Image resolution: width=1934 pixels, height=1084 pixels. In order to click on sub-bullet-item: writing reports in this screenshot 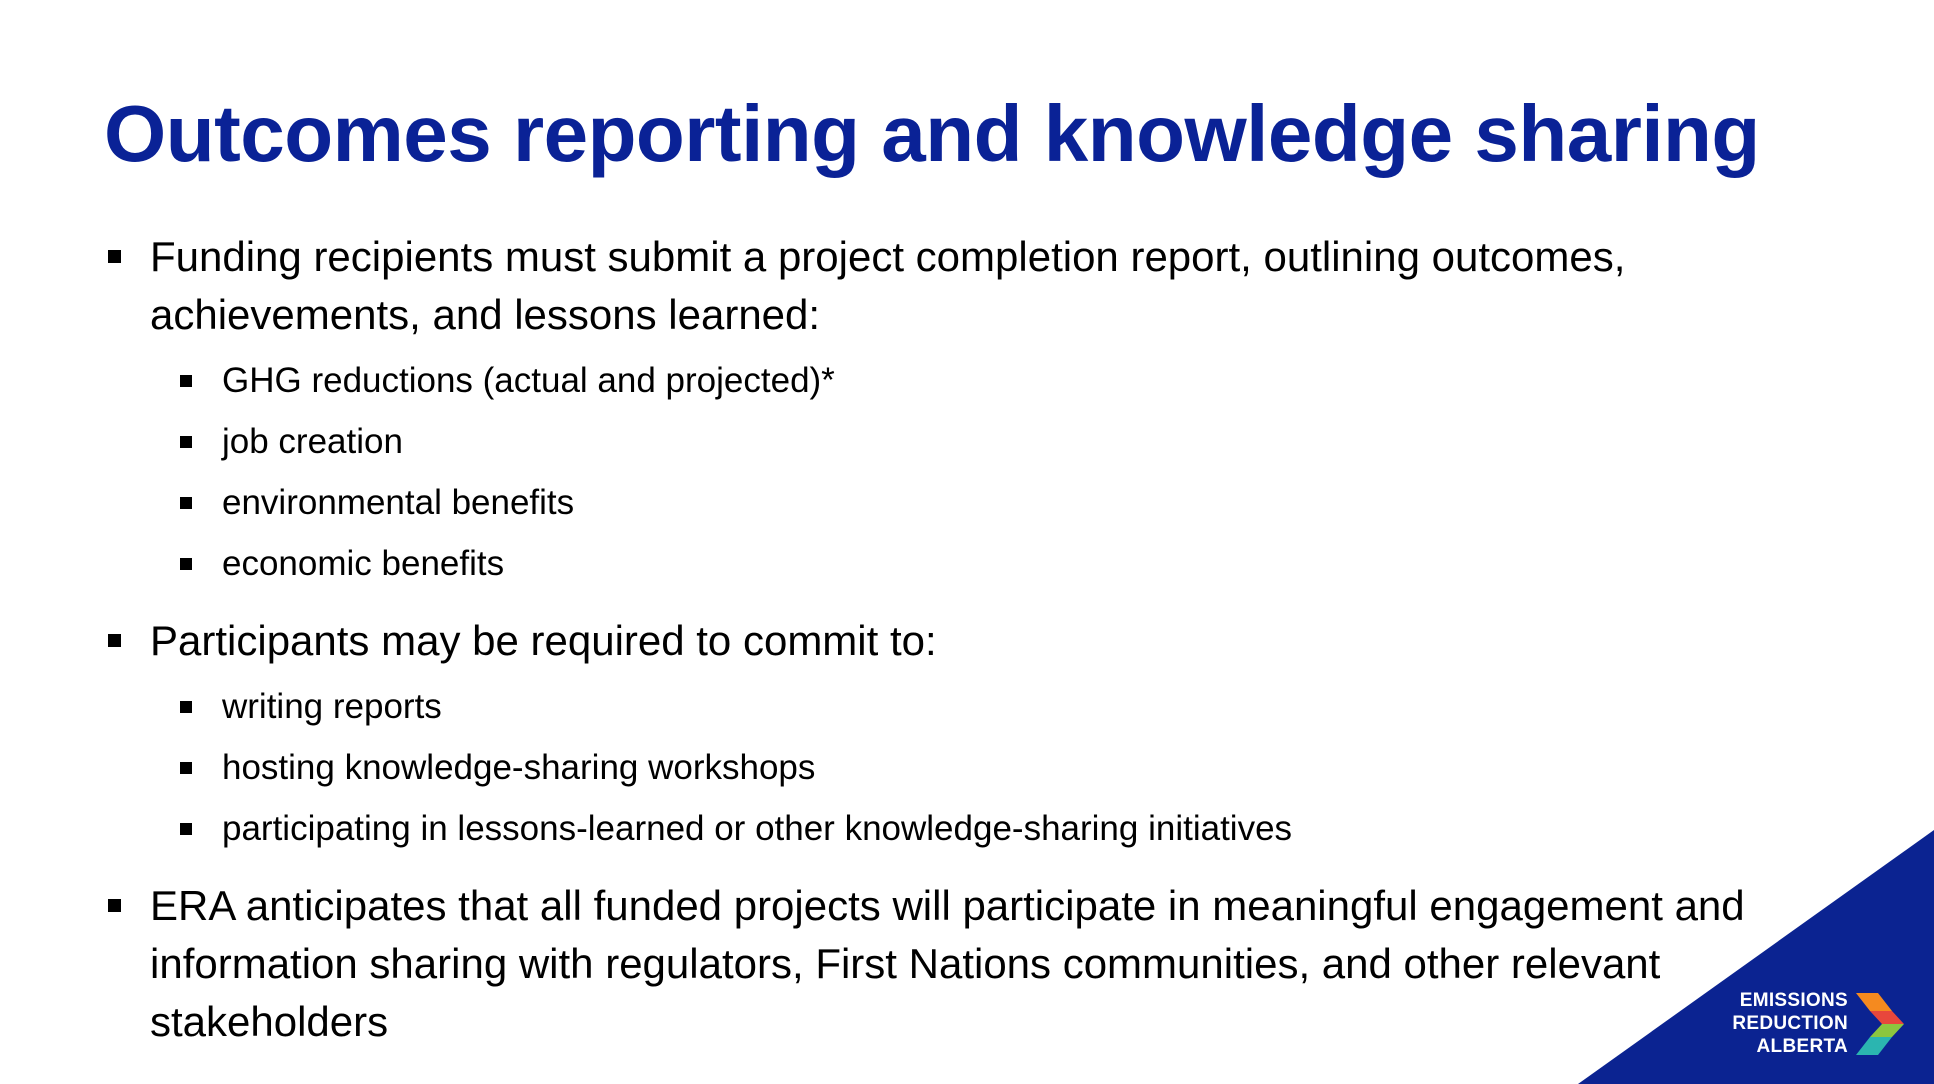, I will do `click(954, 706)`.